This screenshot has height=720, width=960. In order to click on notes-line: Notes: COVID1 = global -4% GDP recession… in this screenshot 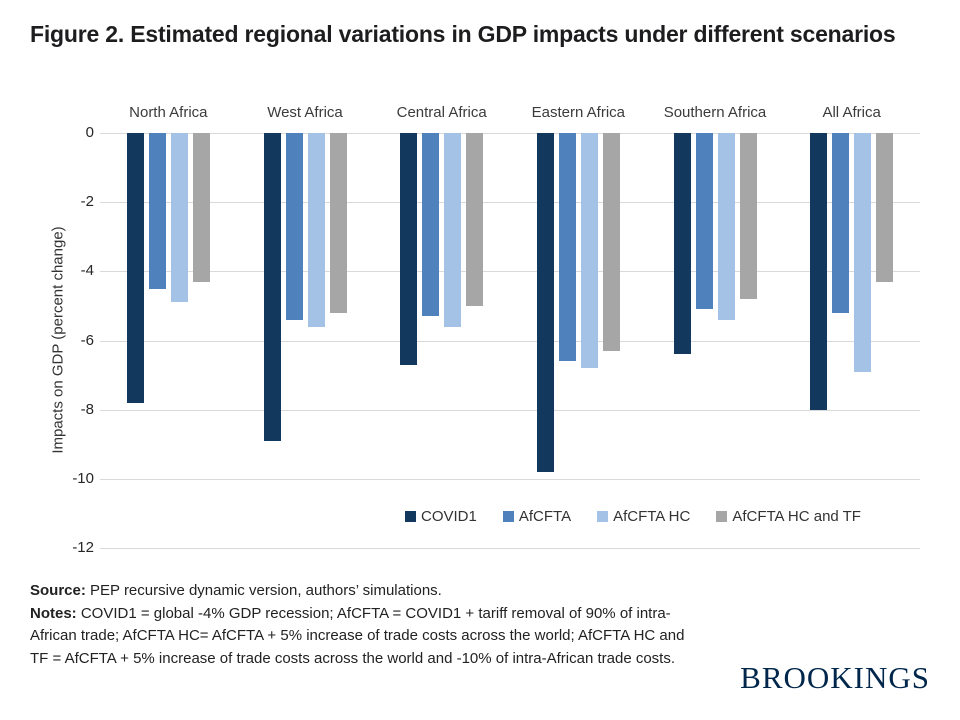, I will do `click(357, 637)`.